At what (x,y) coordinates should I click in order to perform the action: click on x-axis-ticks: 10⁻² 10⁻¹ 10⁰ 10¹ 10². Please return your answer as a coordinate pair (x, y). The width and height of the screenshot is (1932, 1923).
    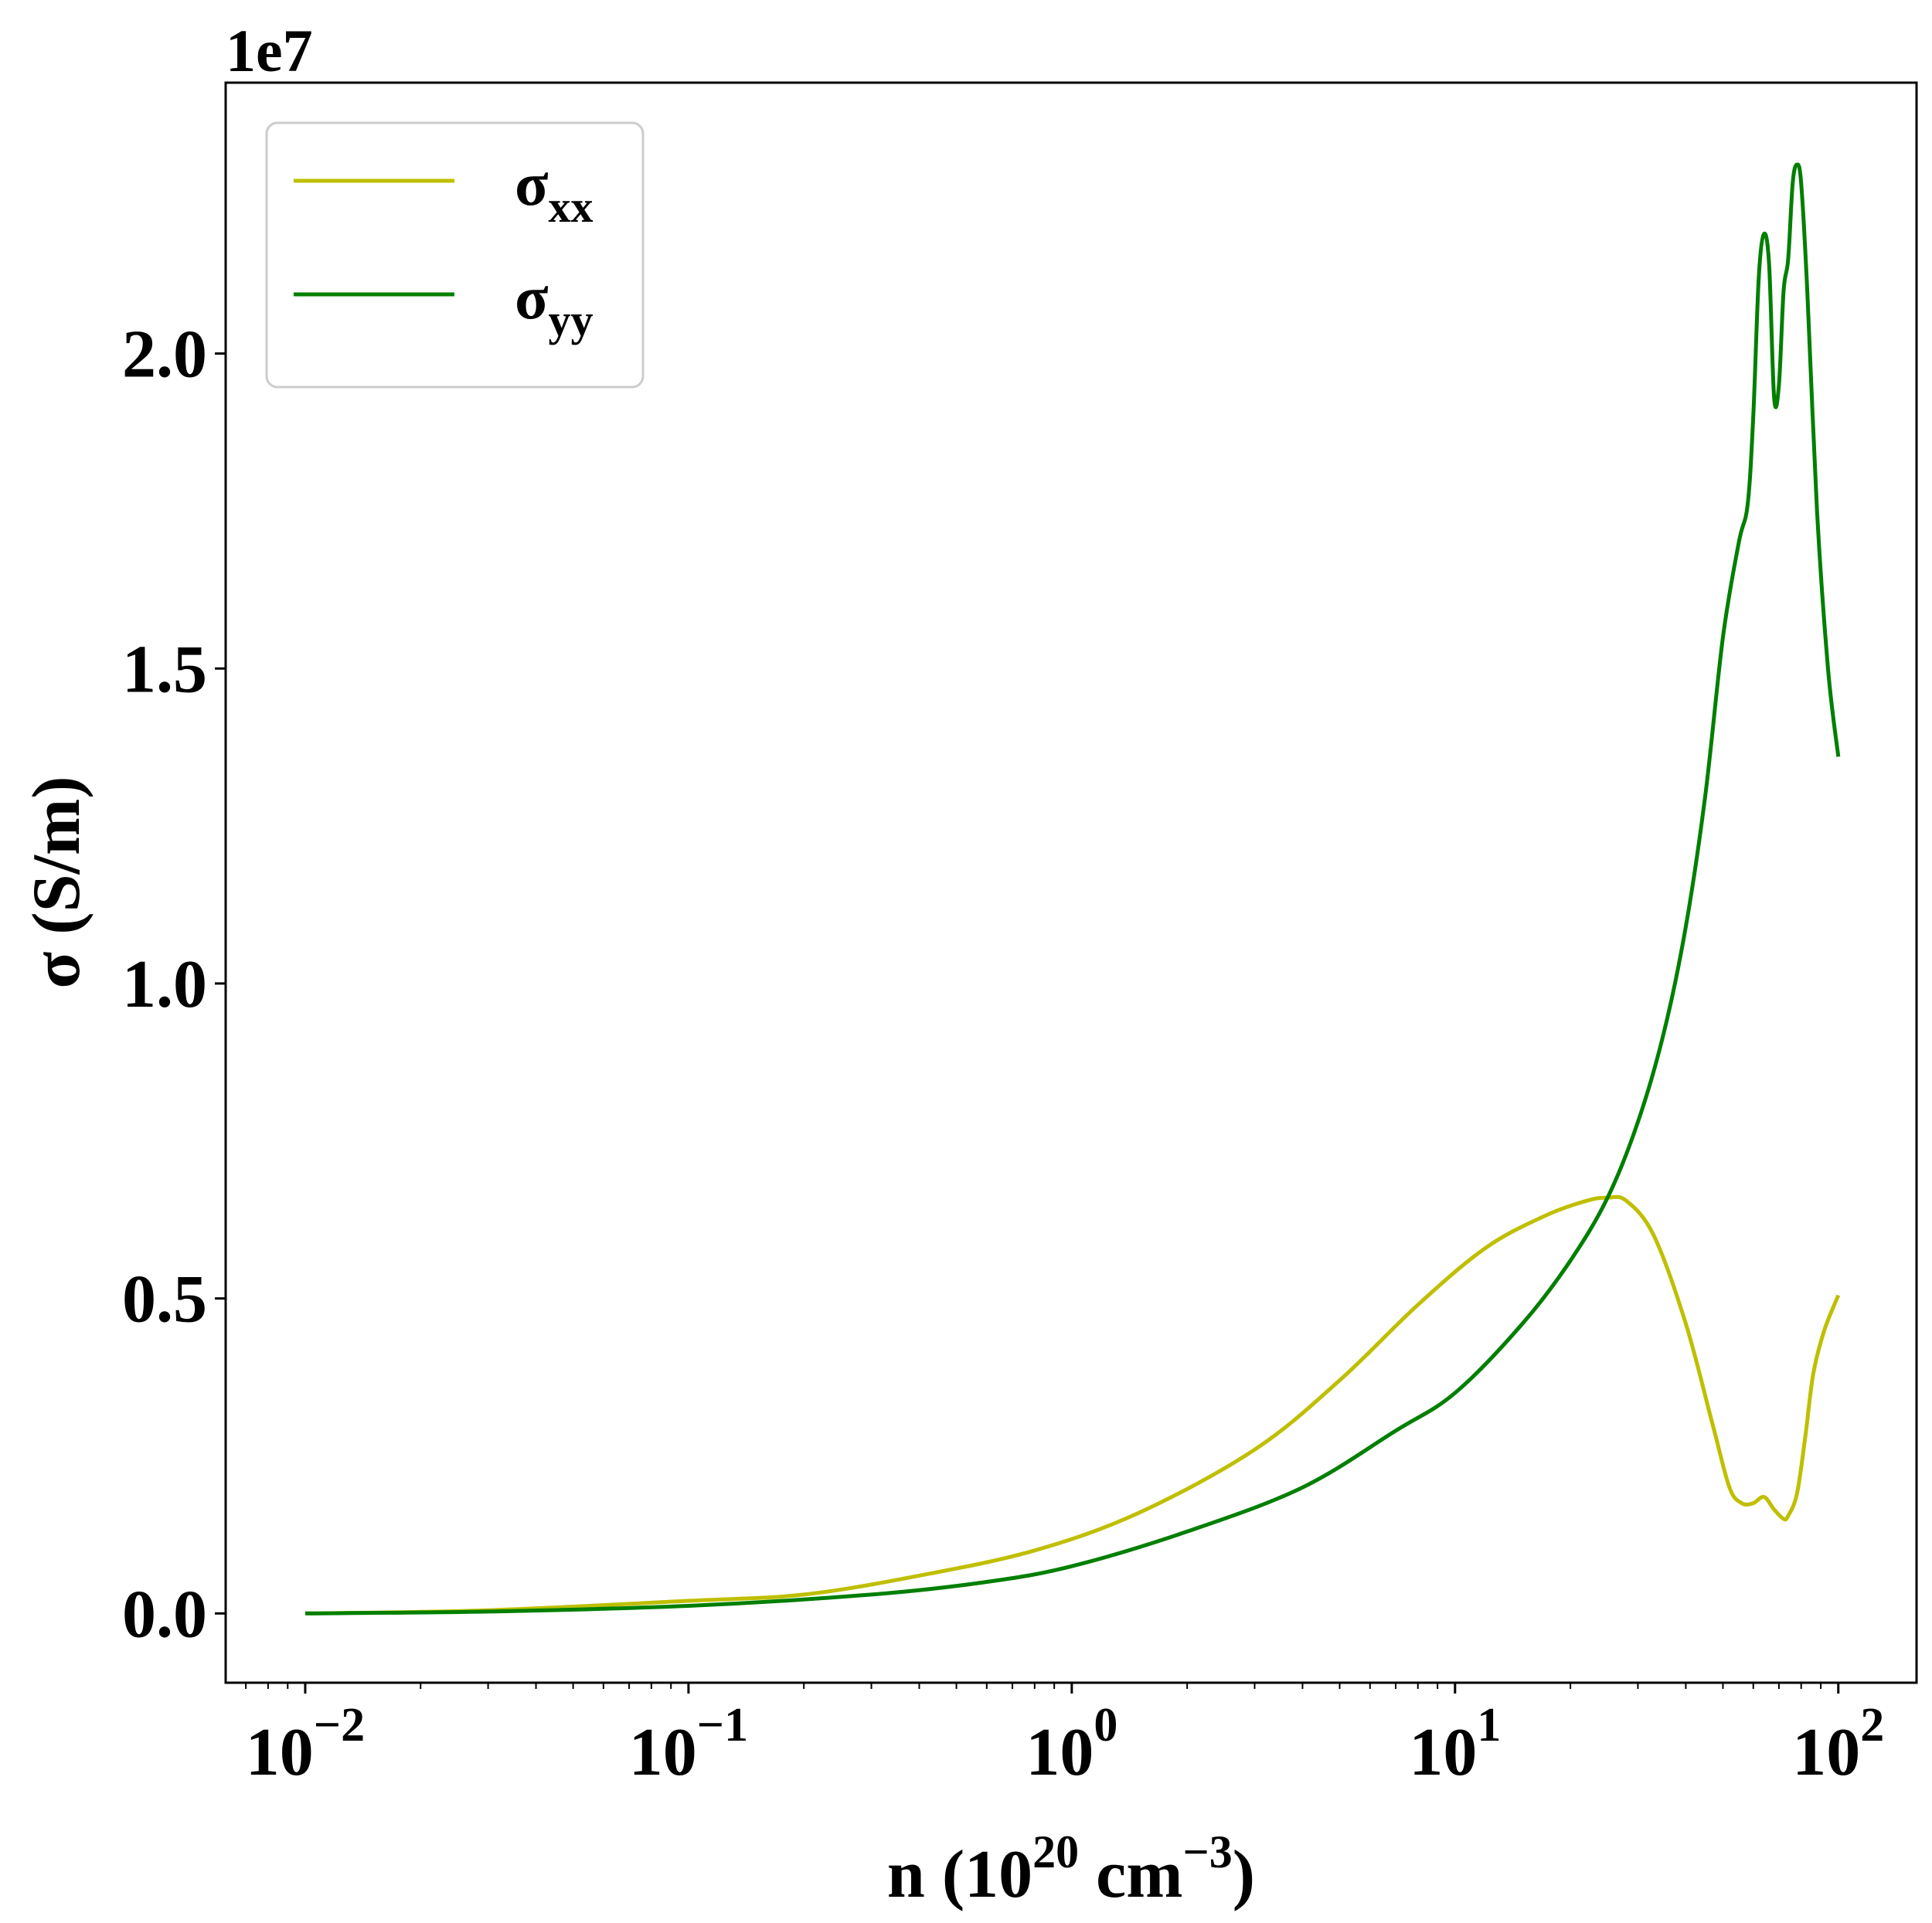
    Looking at the image, I should click on (1064, 1736).